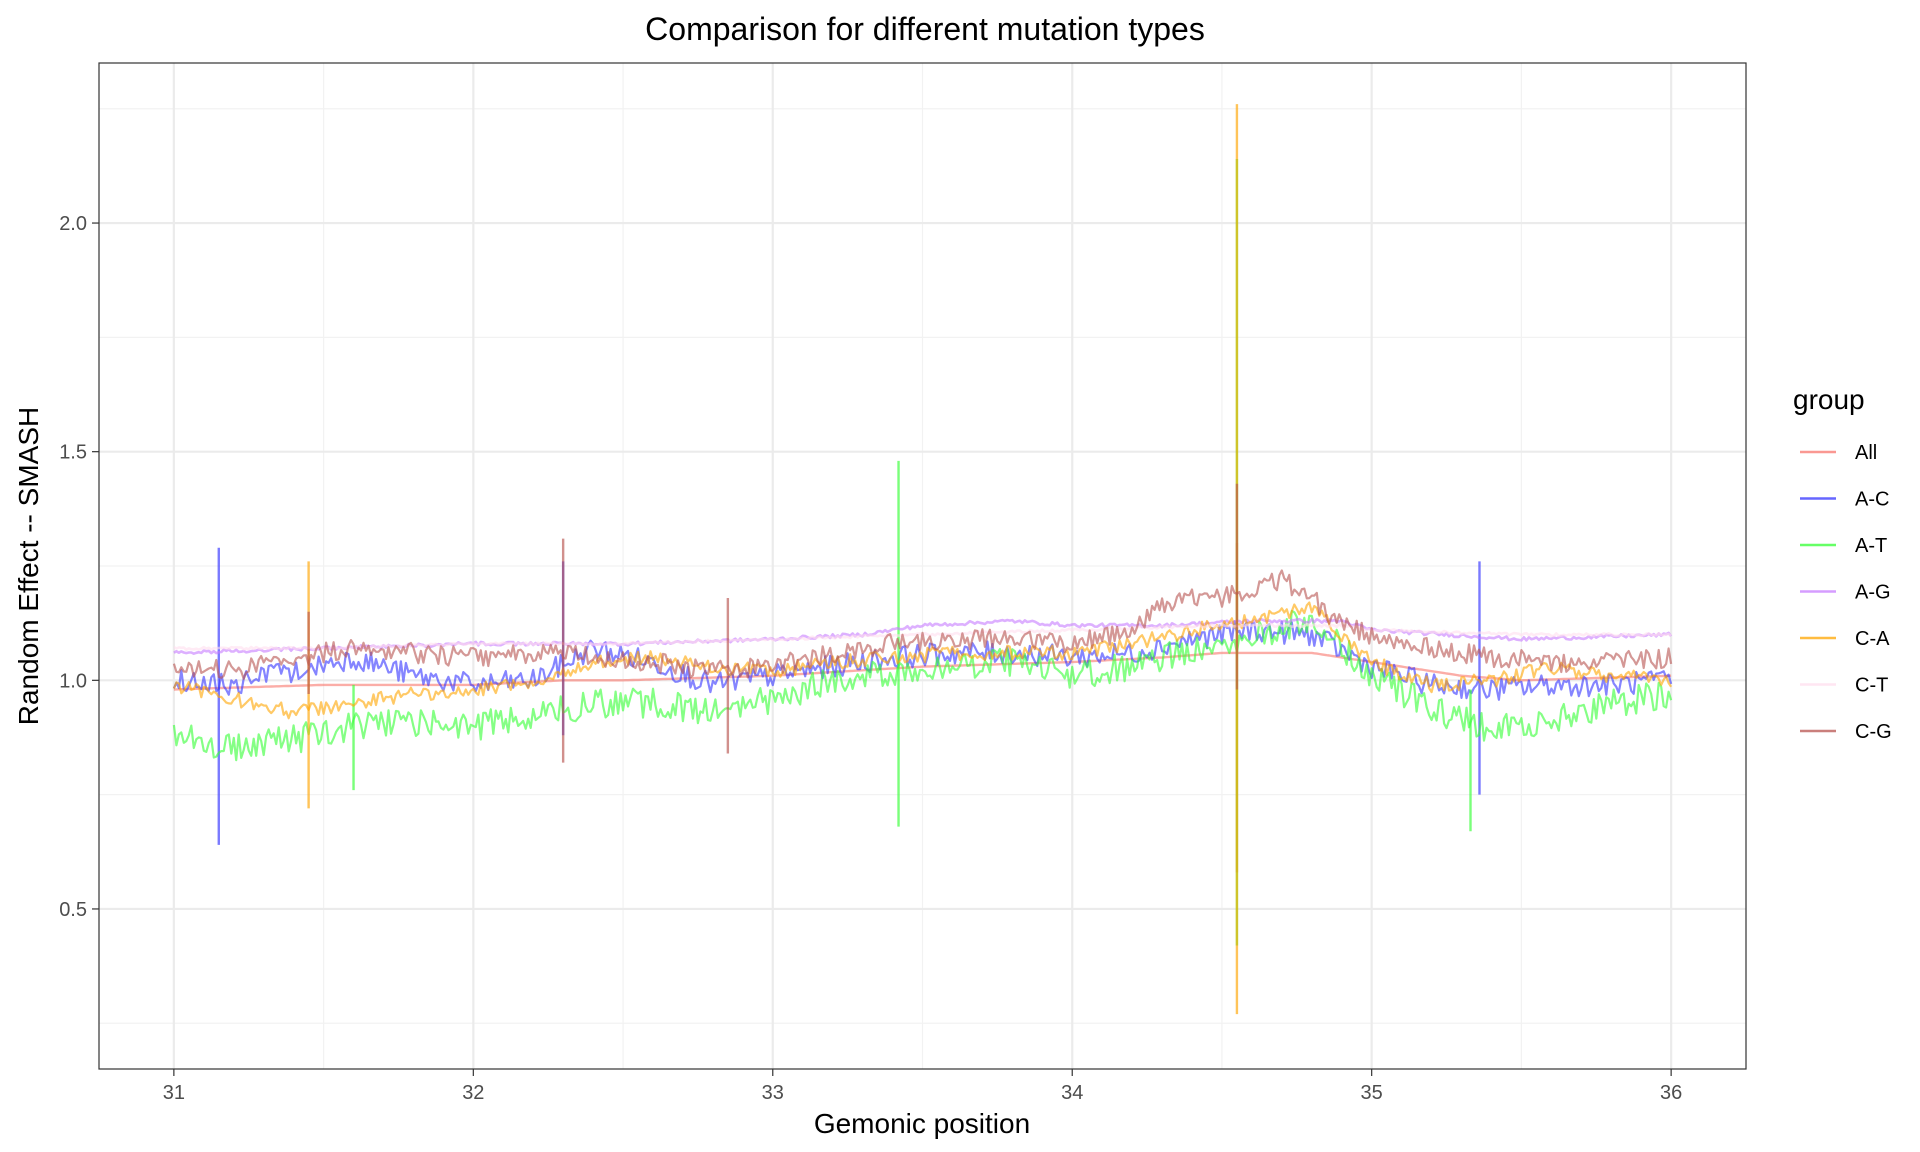 This screenshot has height=1152, width=1920. I want to click on series-line-C-G, so click(922, 624).